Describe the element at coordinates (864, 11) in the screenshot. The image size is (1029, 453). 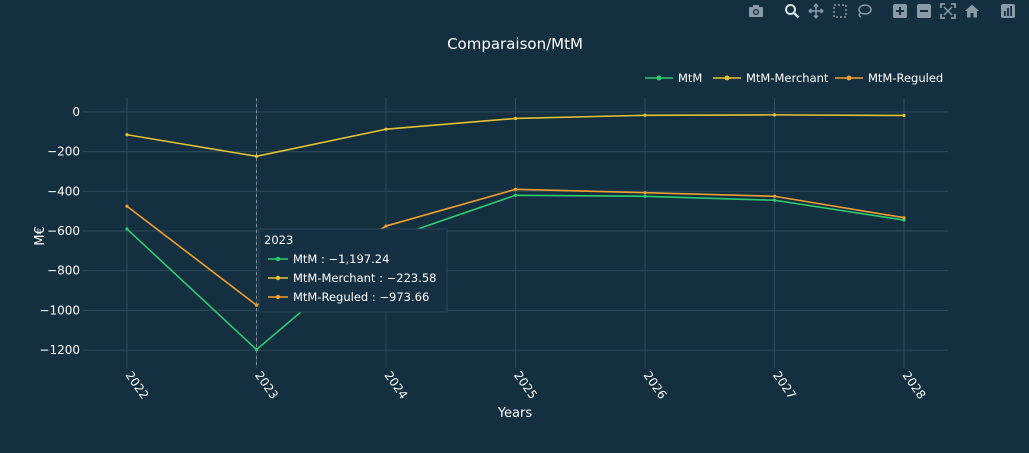
I see `lasso-select-icon` at that location.